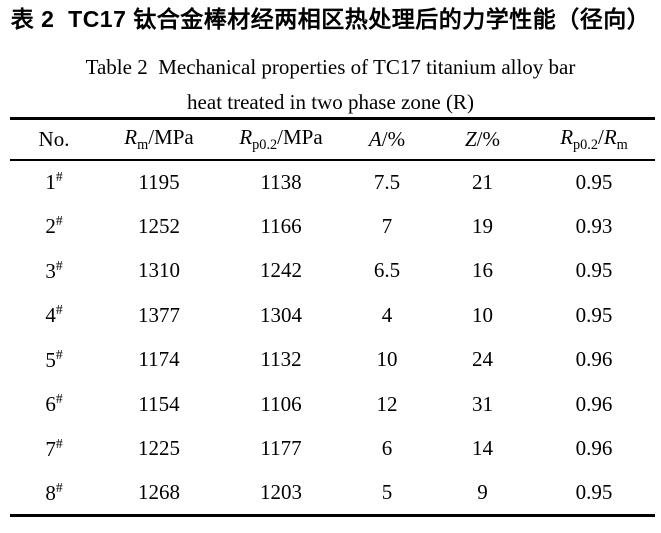  What do you see at coordinates (332, 493) in the screenshot?
I see `table-row: 8# 1268 1203 5 9 0.95` at bounding box center [332, 493].